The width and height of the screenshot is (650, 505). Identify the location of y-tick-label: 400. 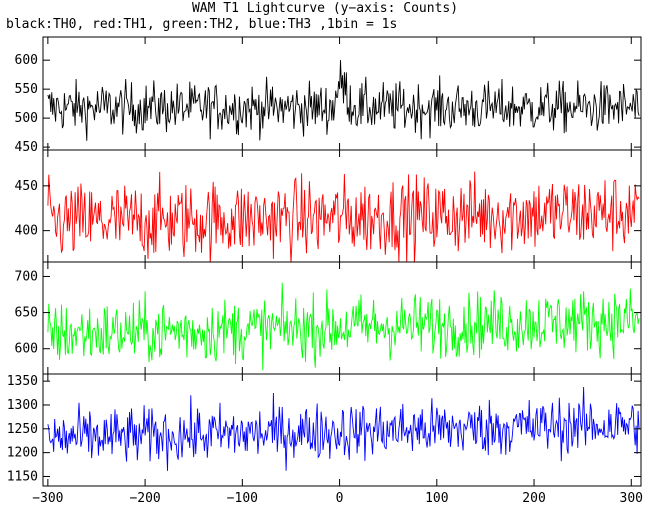
(26, 231).